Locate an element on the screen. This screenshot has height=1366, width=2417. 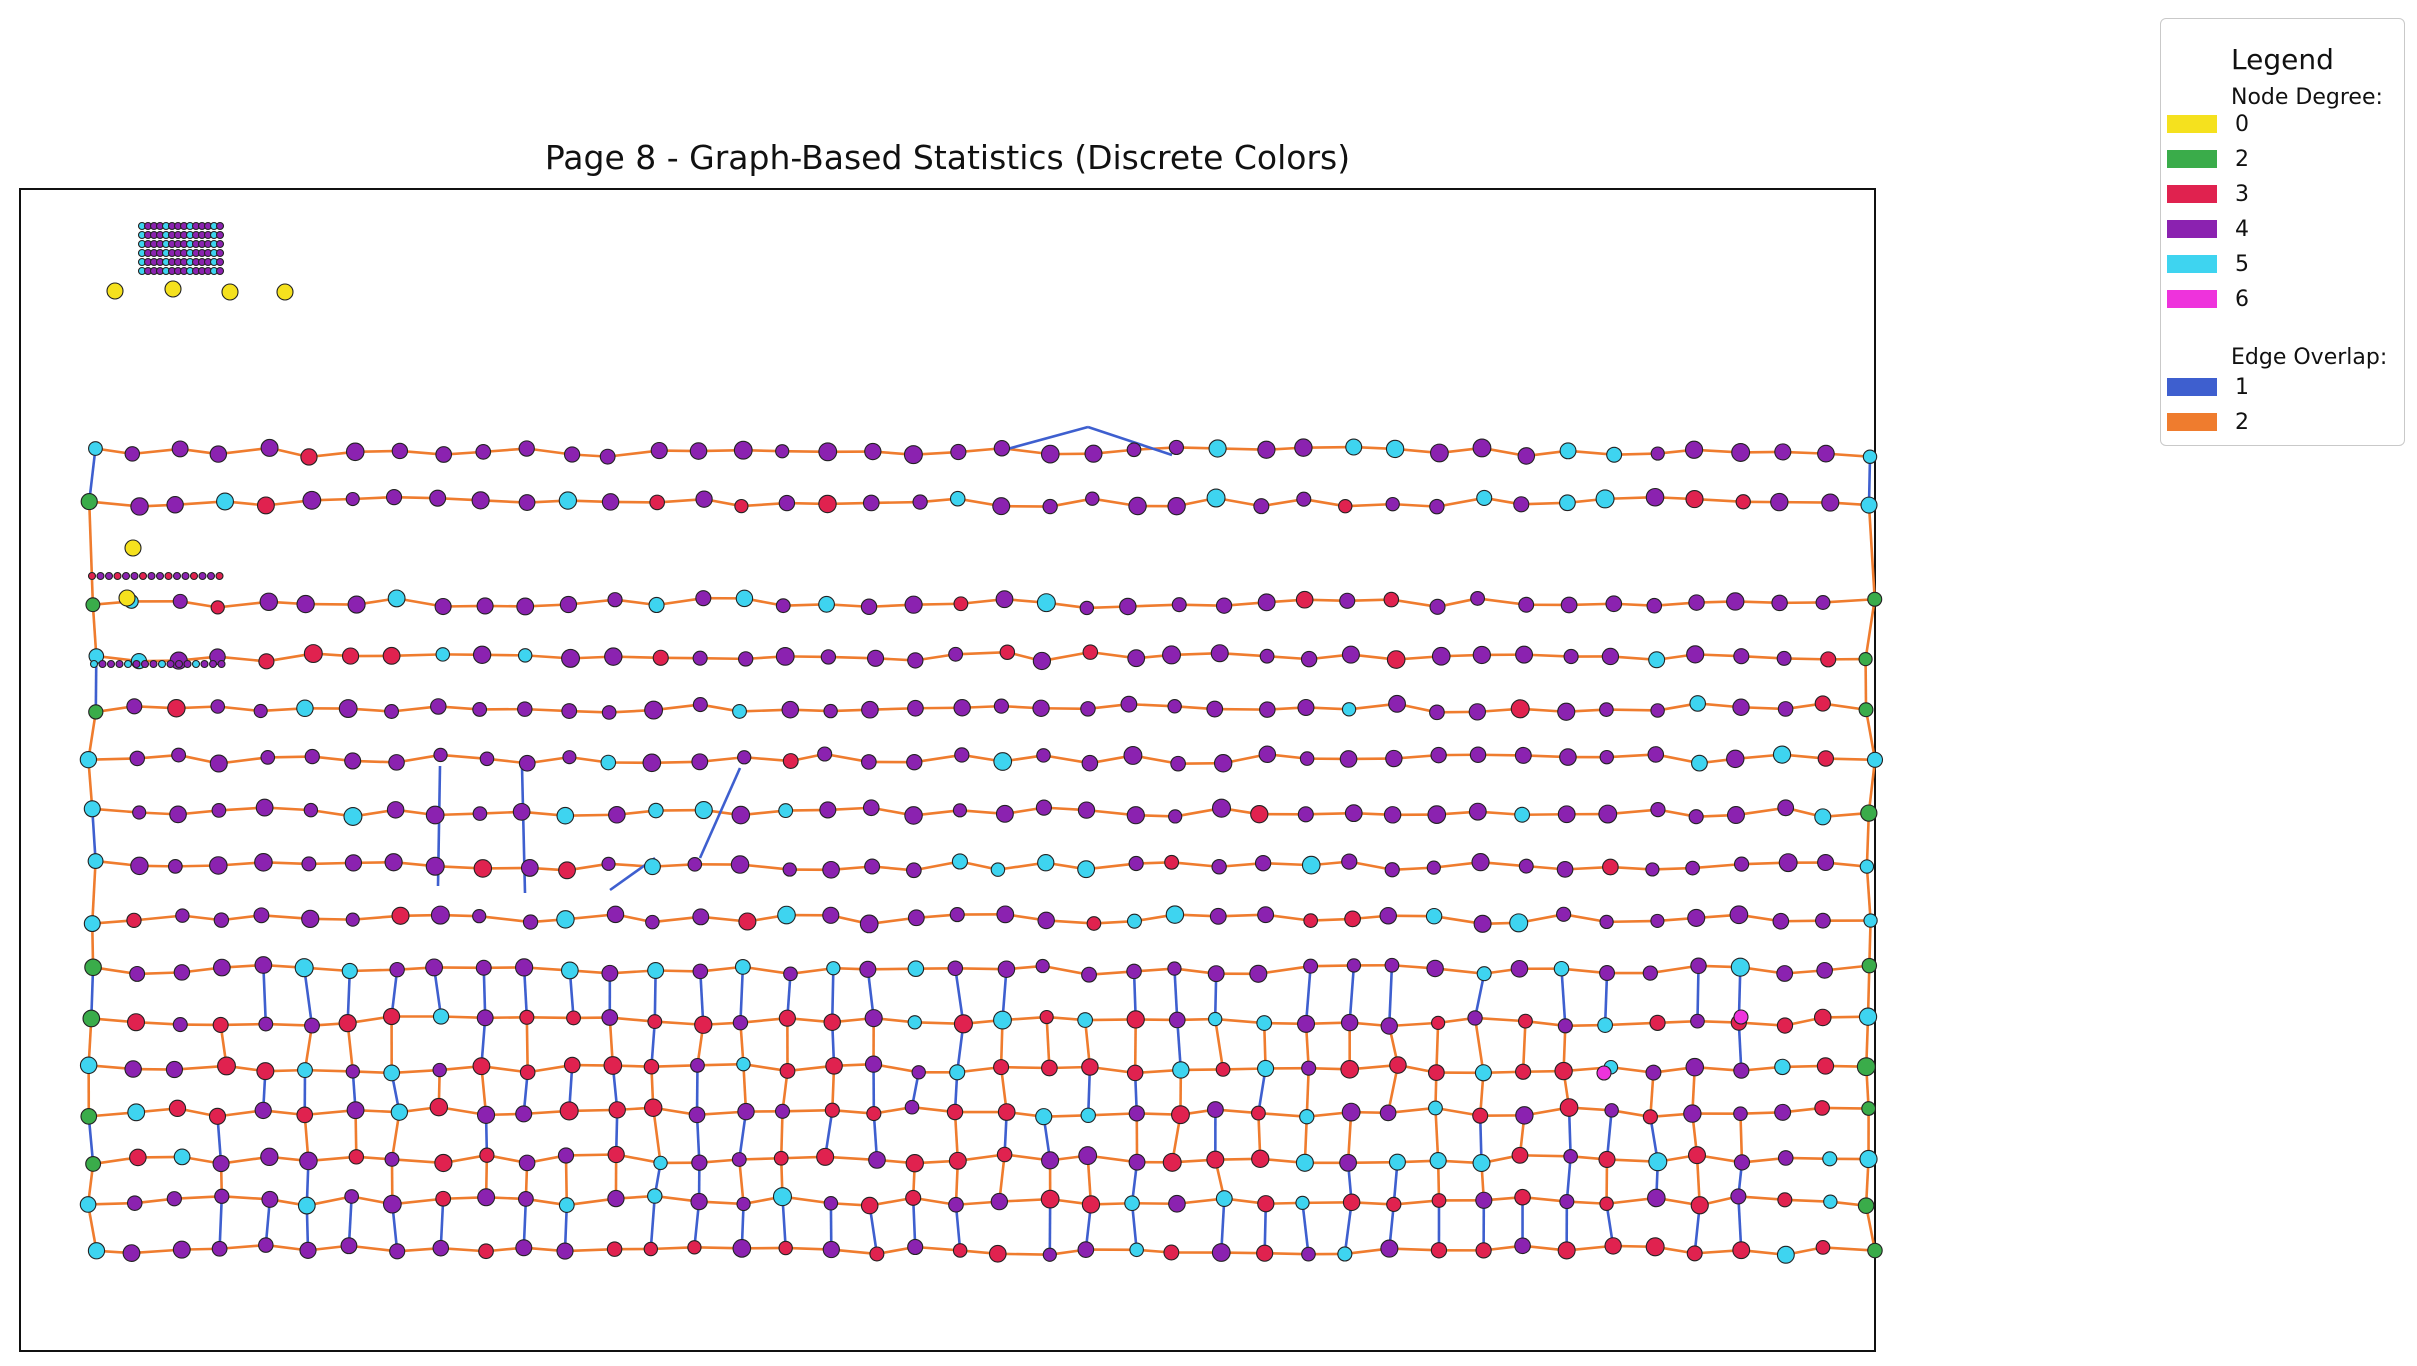
legend-item-overlap-1: 1 is located at coordinates (2208, 387).